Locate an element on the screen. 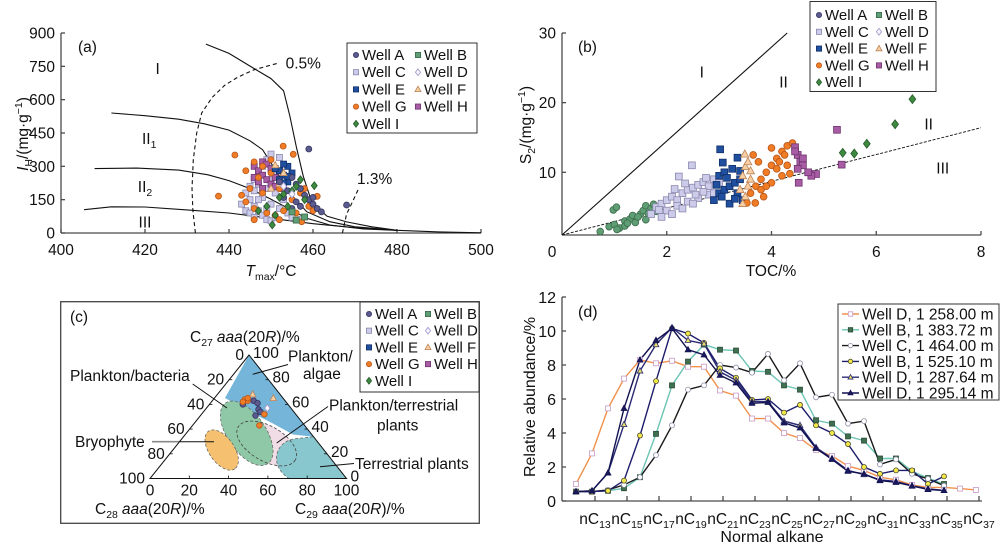 The width and height of the screenshot is (1000, 546). well-d-point is located at coordinates (267, 408).